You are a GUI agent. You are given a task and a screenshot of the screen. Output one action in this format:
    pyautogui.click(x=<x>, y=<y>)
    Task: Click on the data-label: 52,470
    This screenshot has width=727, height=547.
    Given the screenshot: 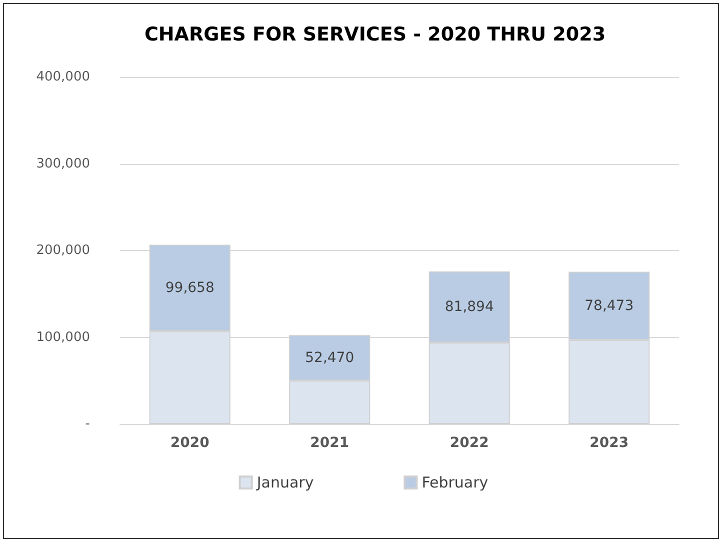 What is the action you would take?
    pyautogui.click(x=329, y=358)
    